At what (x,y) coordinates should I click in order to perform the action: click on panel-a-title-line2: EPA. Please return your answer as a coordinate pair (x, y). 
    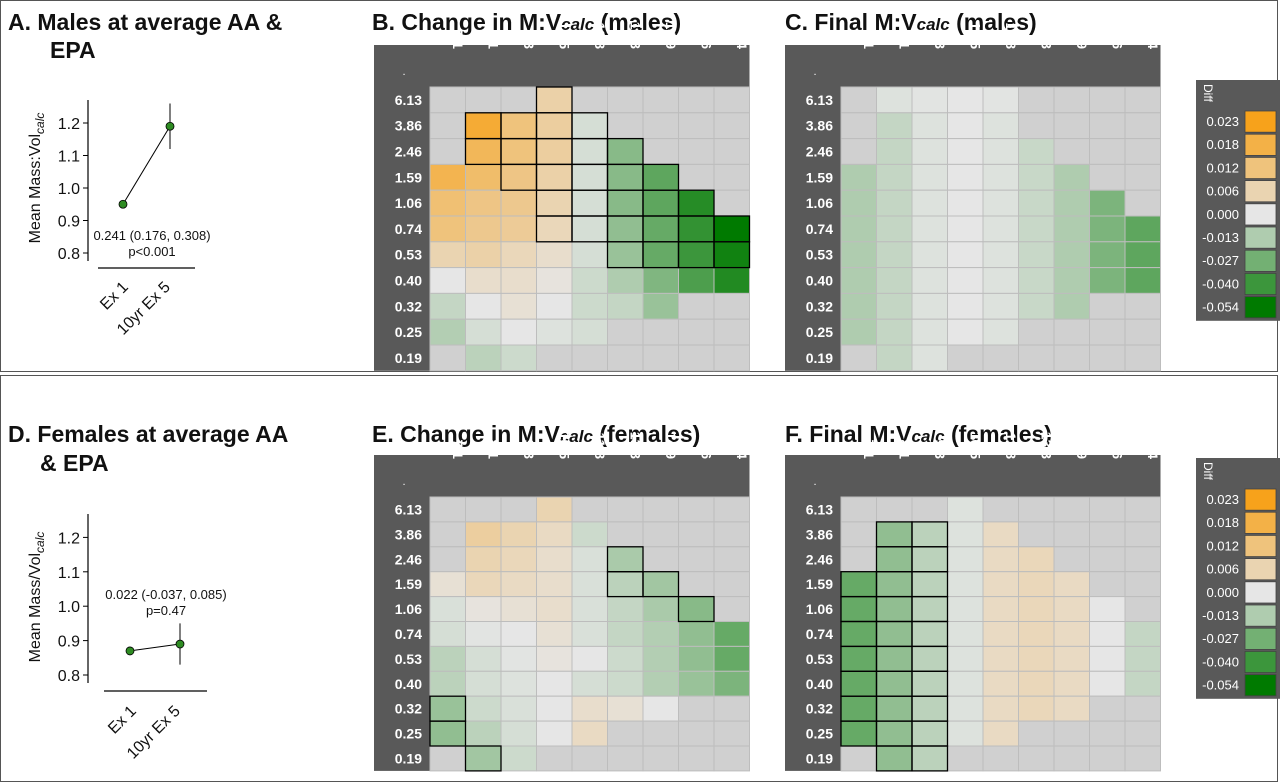
    Looking at the image, I should click on (73, 50).